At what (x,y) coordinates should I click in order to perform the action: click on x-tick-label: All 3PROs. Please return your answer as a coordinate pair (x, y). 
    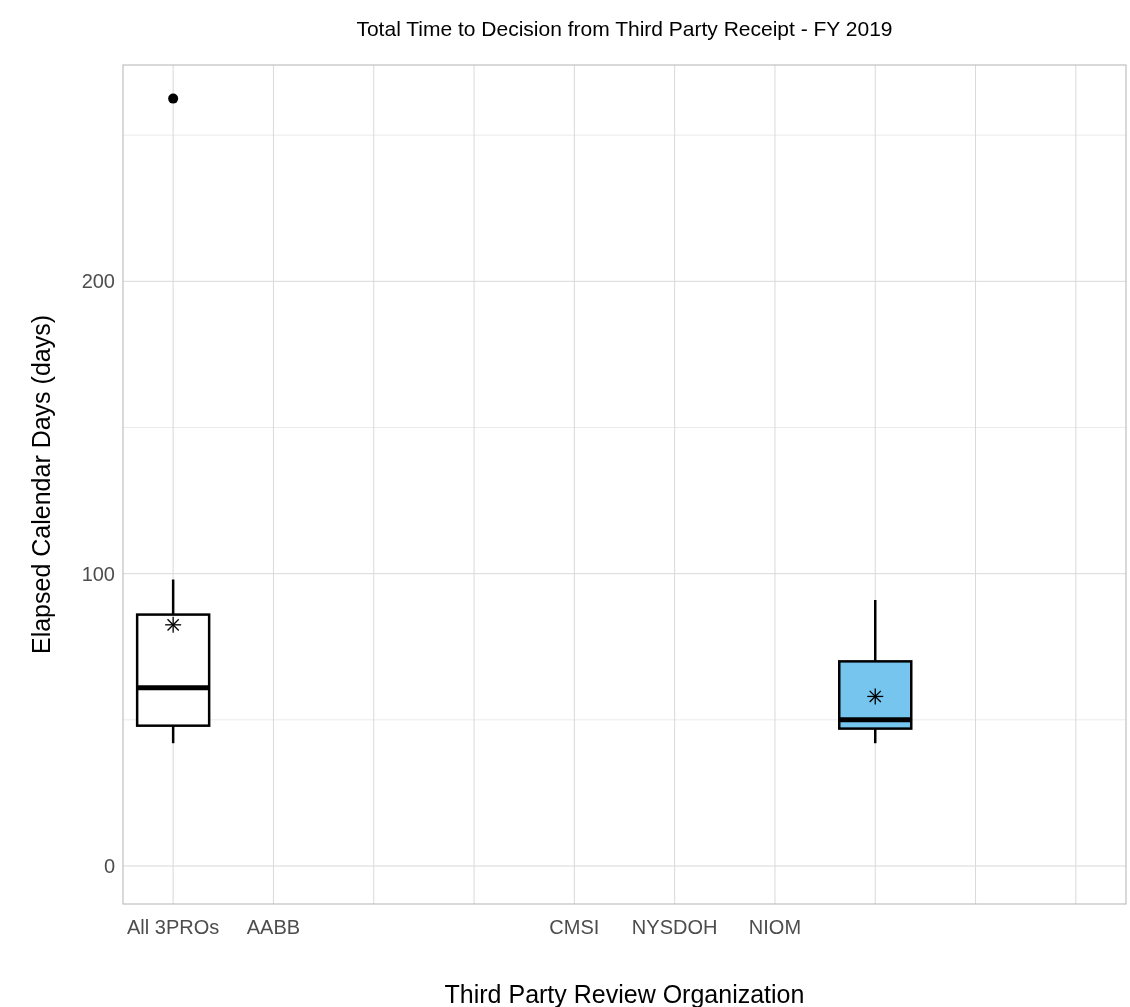
    Looking at the image, I should click on (173, 927).